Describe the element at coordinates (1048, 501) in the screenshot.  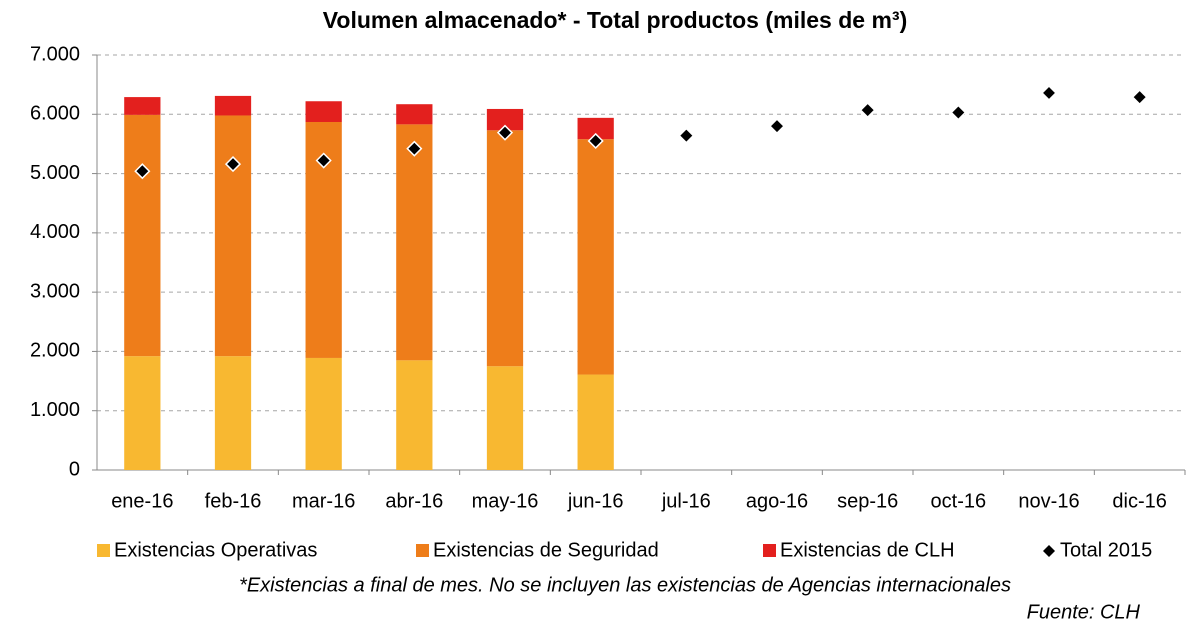
I see `x-tick-label: nov-16` at that location.